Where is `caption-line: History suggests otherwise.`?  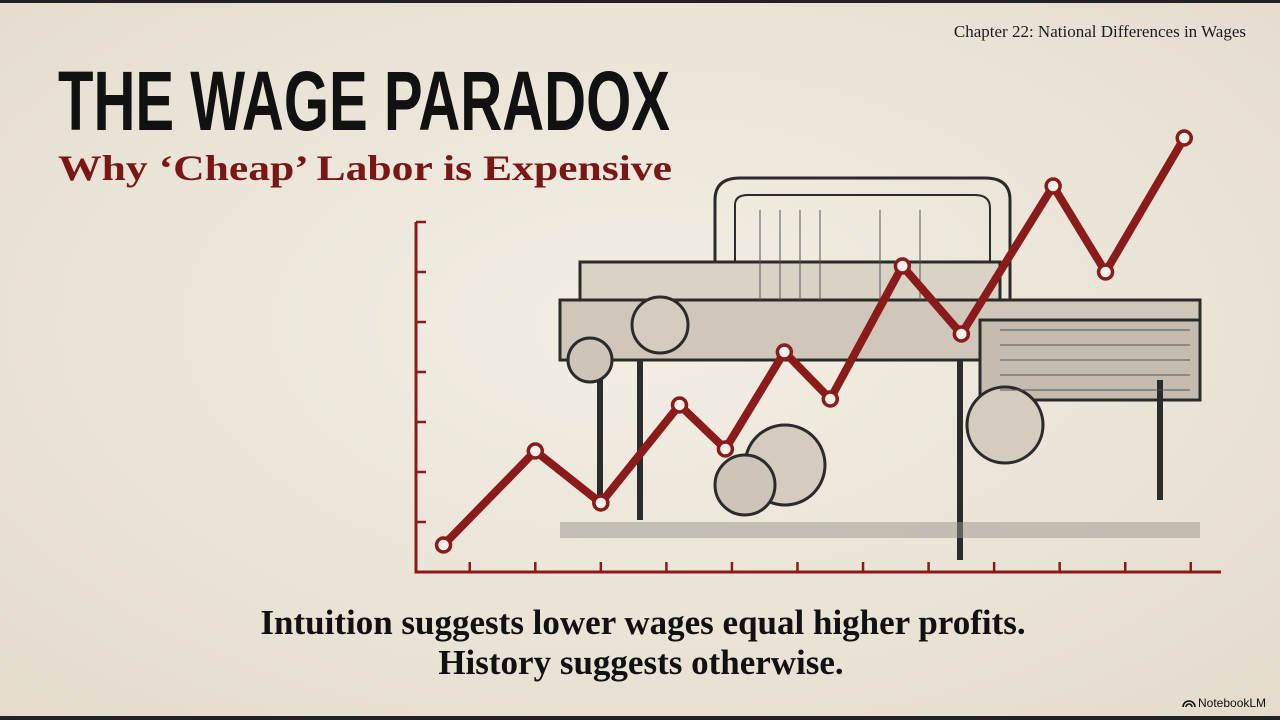 caption-line: History suggests otherwise. is located at coordinates (640, 662).